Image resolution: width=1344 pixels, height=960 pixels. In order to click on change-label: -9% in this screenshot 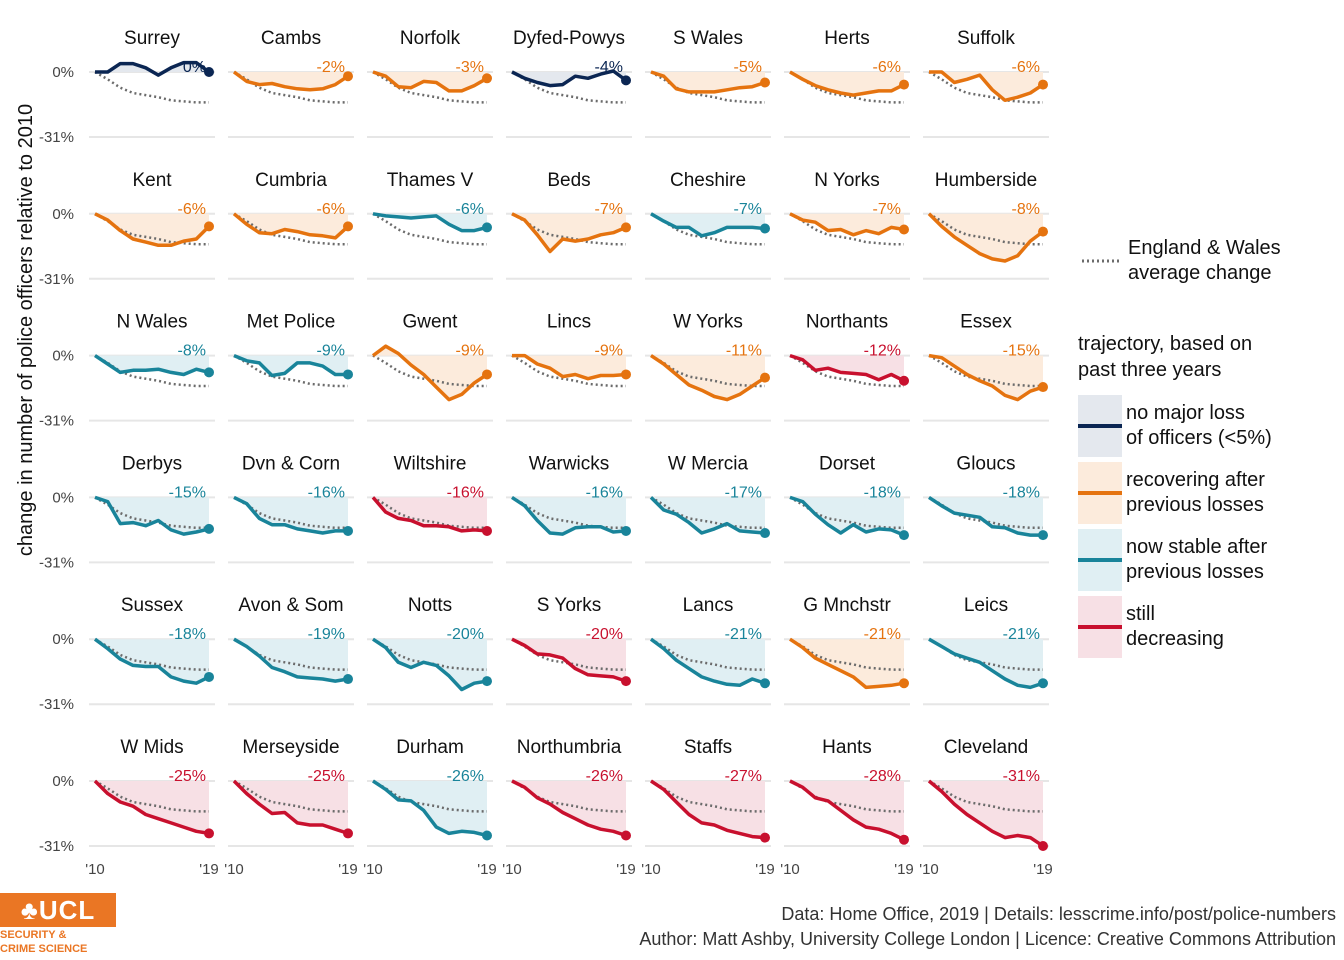, I will do `click(470, 351)`.